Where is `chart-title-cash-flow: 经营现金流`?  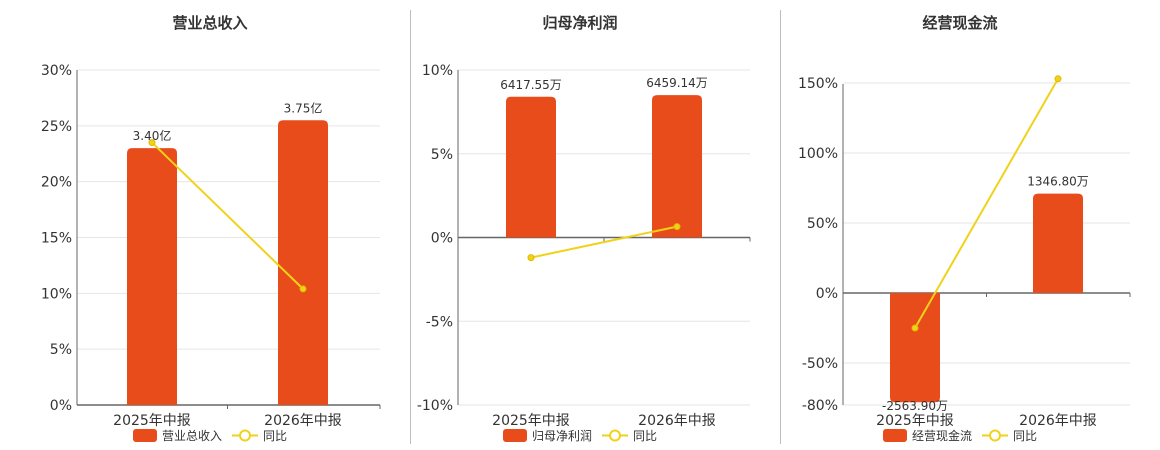
chart-title-cash-flow: 经营现金流 is located at coordinates (960, 23).